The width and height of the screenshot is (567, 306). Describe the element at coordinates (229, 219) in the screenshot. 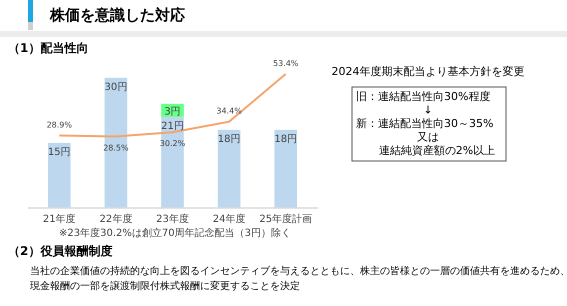

I see `x-tick-label: 24年度` at that location.